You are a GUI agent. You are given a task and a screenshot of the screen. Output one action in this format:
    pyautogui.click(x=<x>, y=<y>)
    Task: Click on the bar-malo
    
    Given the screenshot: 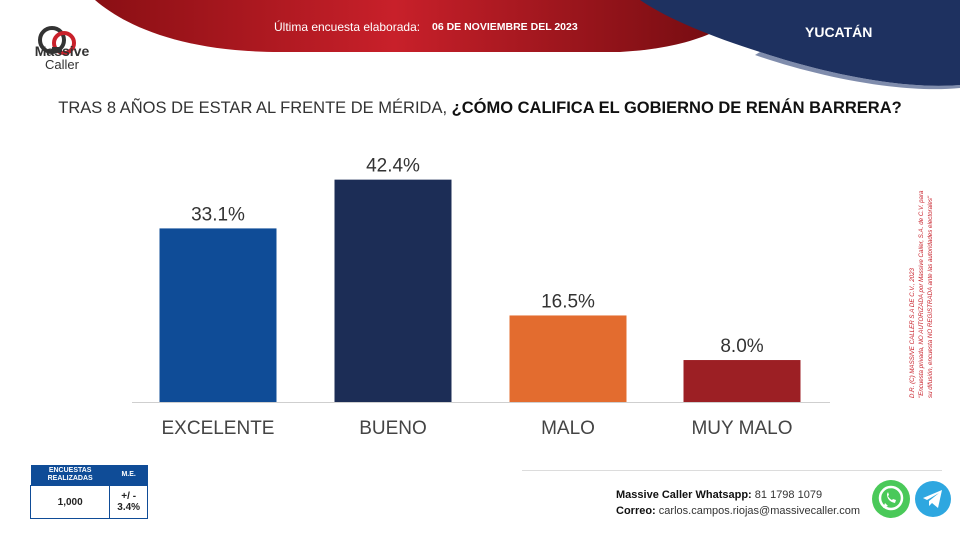 What is the action you would take?
    pyautogui.click(x=568, y=358)
    